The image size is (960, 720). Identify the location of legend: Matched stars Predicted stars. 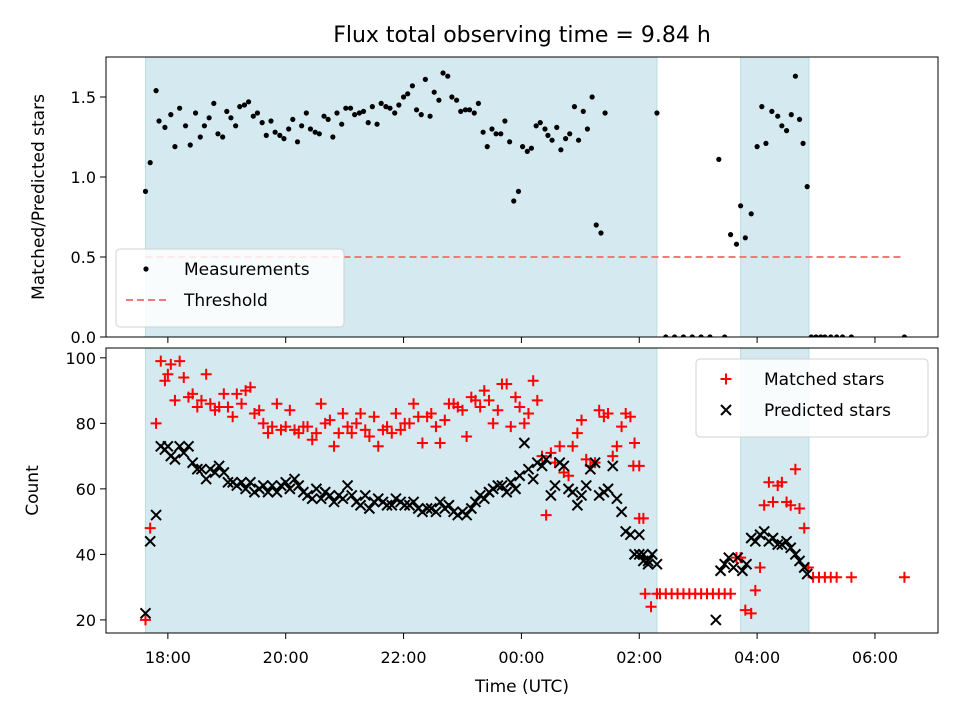
(812, 398).